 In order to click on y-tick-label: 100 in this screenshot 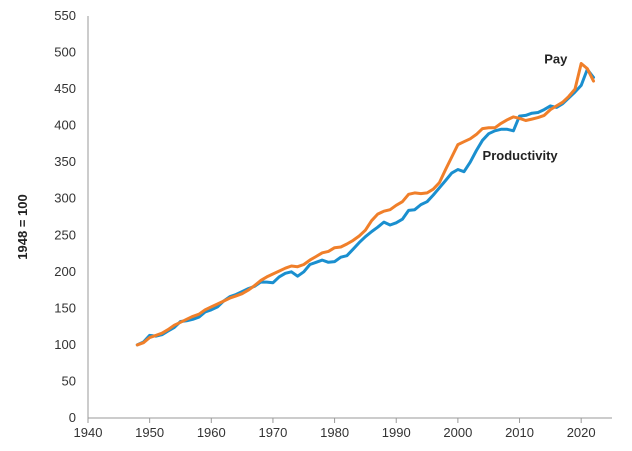, I will do `click(65, 344)`.